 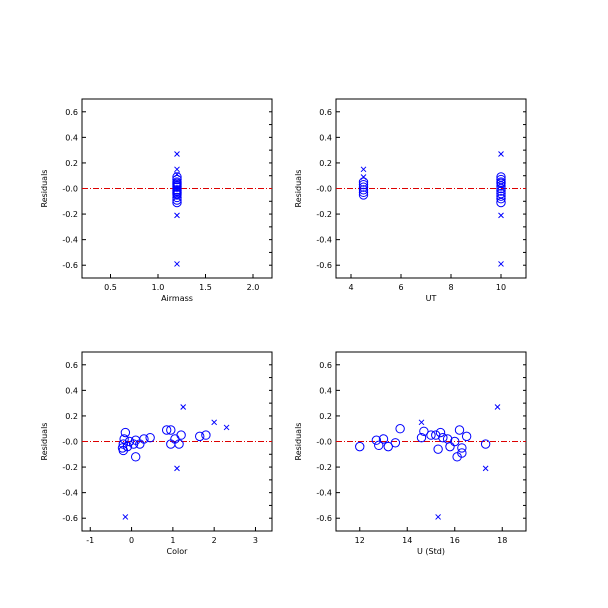 I want to click on x-tick-label: 16, so click(x=455, y=540).